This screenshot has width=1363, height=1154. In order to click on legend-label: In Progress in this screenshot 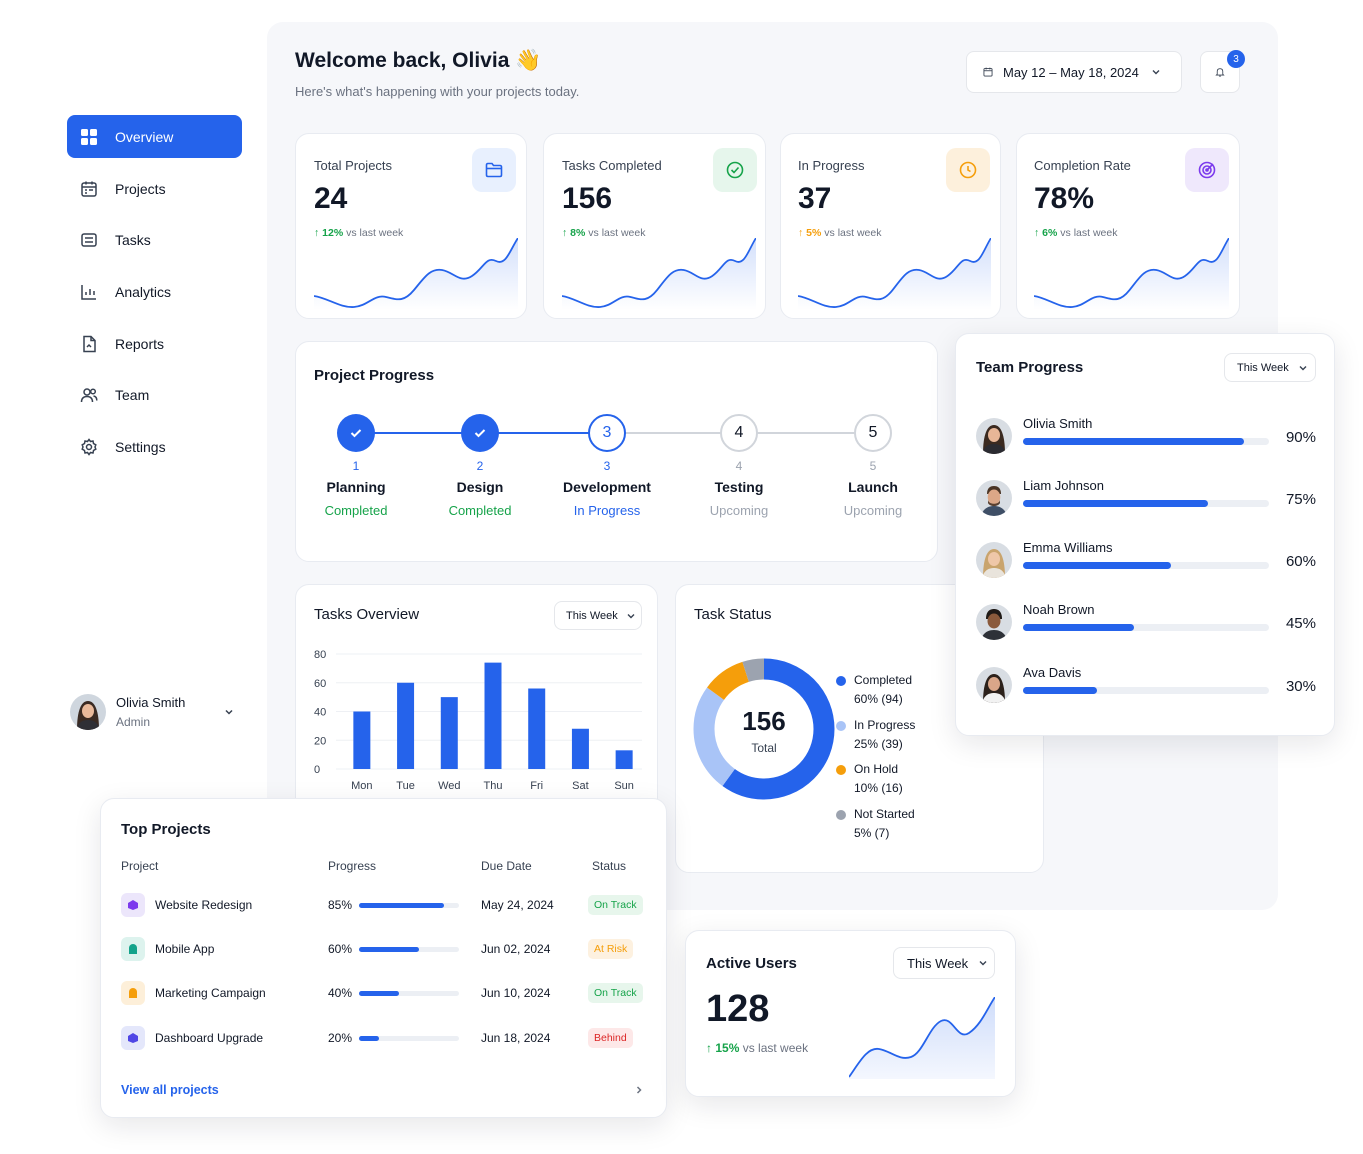, I will do `click(885, 725)`.